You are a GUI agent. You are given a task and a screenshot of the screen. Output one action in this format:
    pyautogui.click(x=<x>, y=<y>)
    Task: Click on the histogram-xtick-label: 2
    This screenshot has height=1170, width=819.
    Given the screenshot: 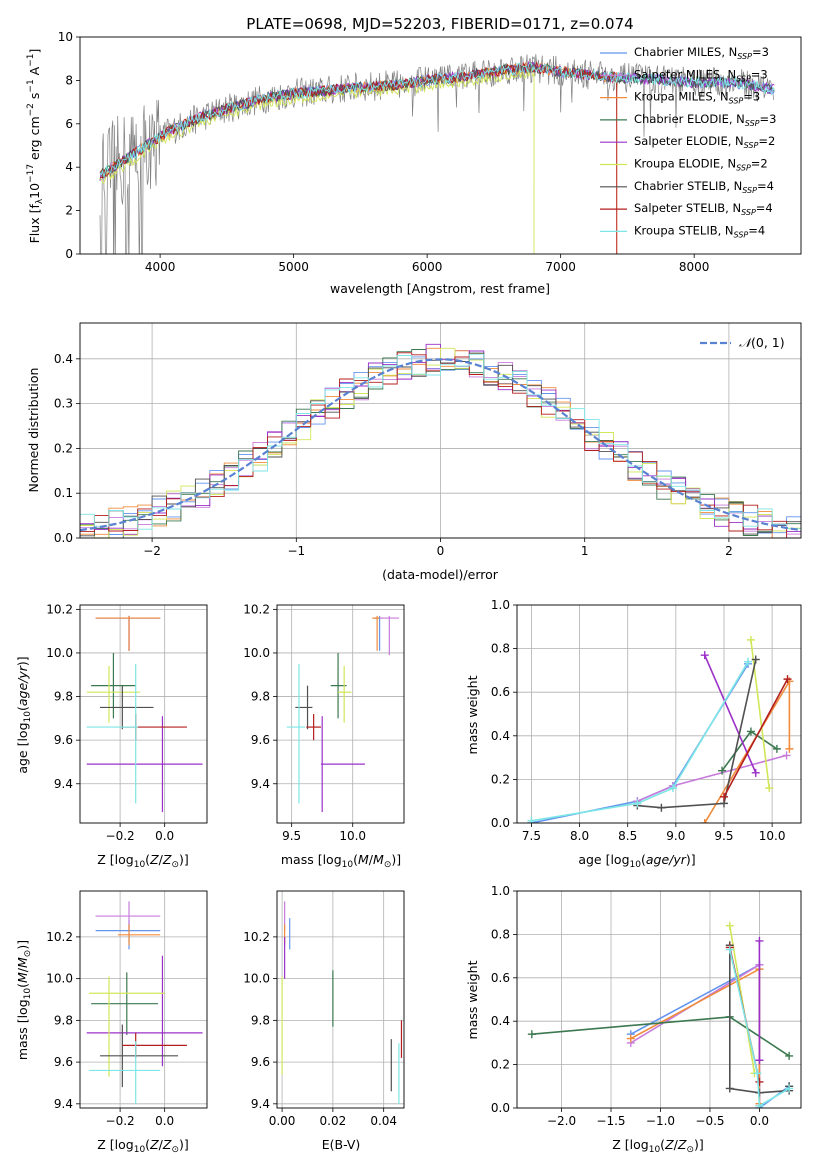 What is the action you would take?
    pyautogui.click(x=729, y=551)
    